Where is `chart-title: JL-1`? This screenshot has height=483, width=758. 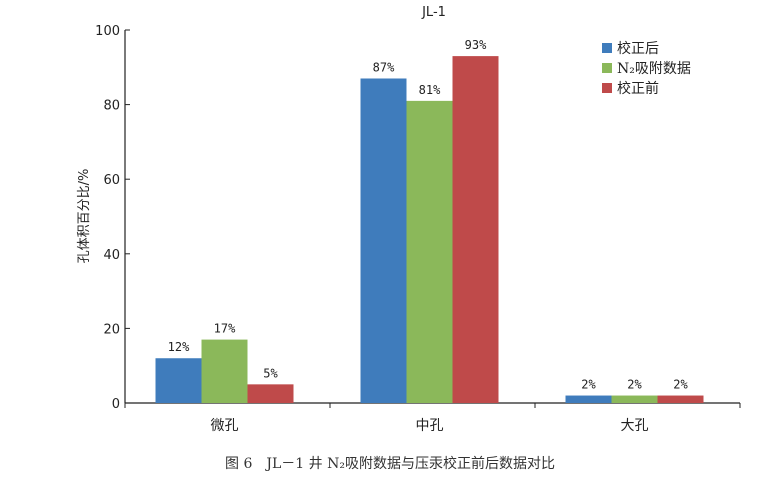 chart-title: JL-1 is located at coordinates (433, 12).